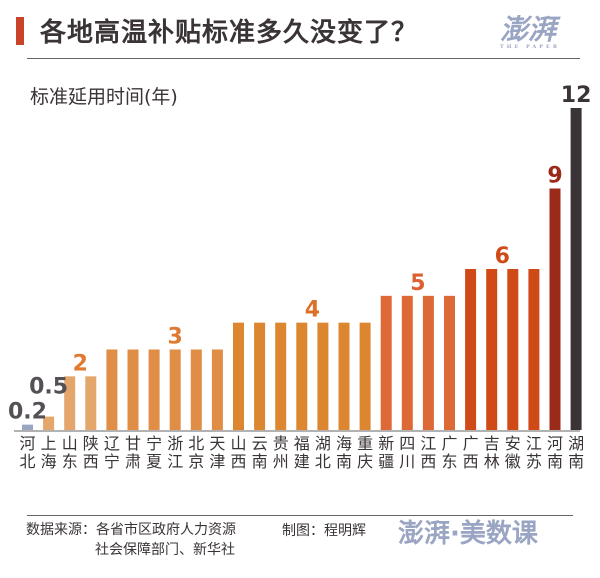  Describe the element at coordinates (70, 403) in the screenshot. I see `bar-山东` at that location.